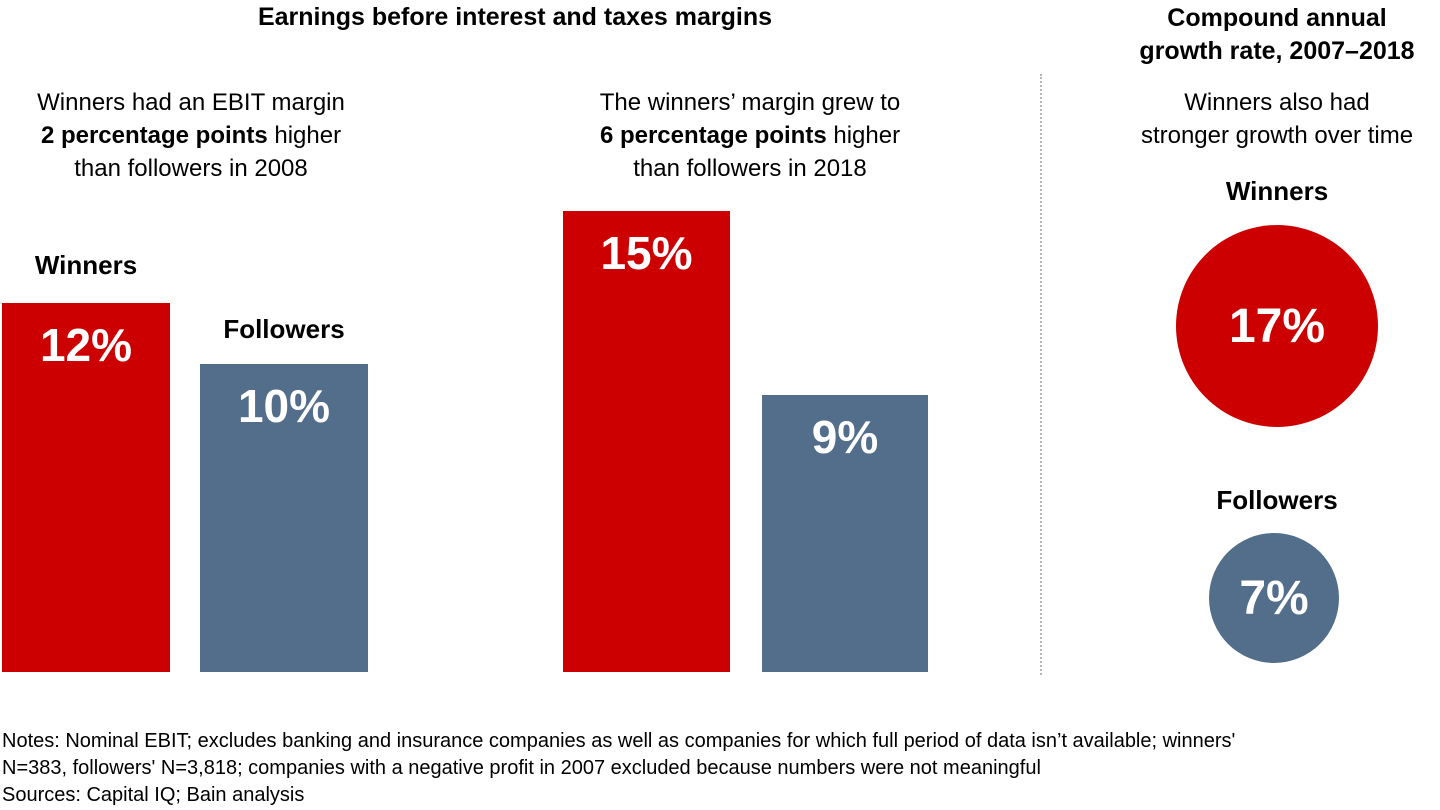 Image resolution: width=1440 pixels, height=810 pixels. Describe the element at coordinates (845, 533) in the screenshot. I see `bar-followers-2018: 9%` at that location.